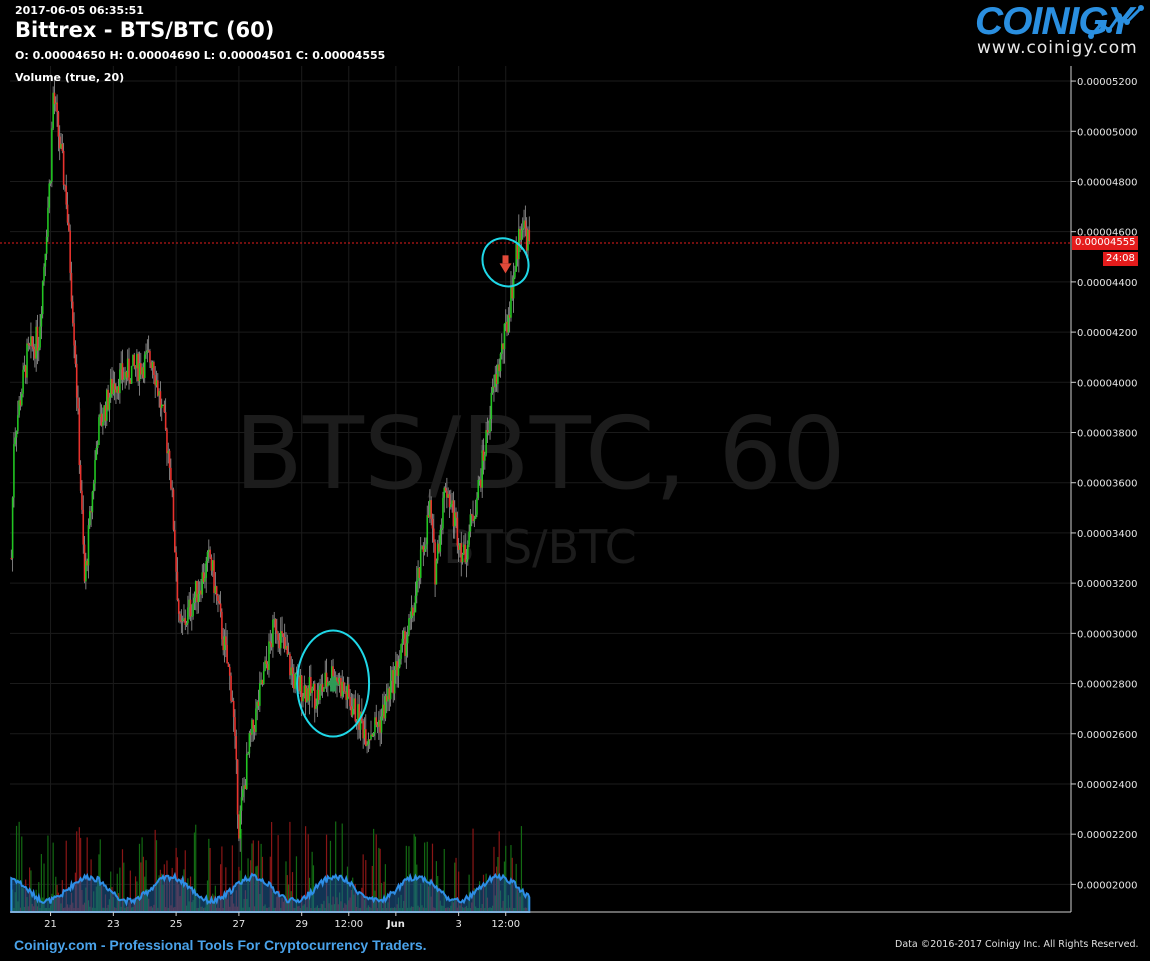 The width and height of the screenshot is (1150, 961). I want to click on y-tick-label: 0.00003000, so click(1107, 634).